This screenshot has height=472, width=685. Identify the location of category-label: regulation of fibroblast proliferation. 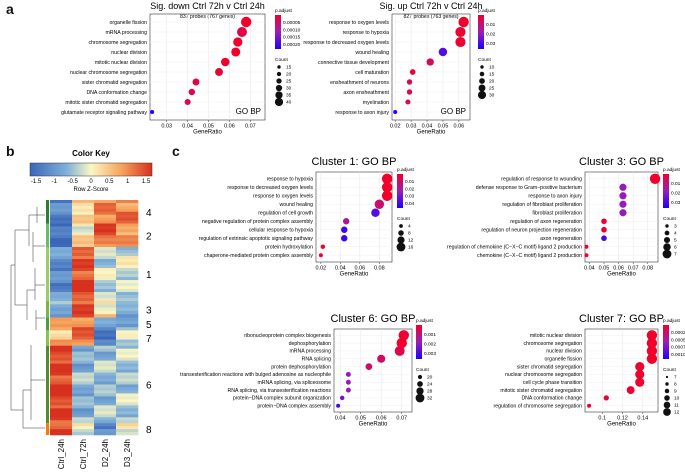
(542, 205).